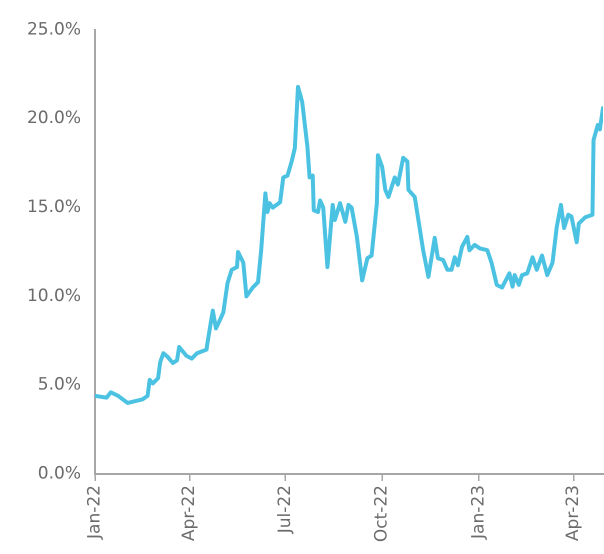 This screenshot has width=604, height=554. Describe the element at coordinates (53, 296) in the screenshot. I see `y-tick-label: 10.0%` at that location.